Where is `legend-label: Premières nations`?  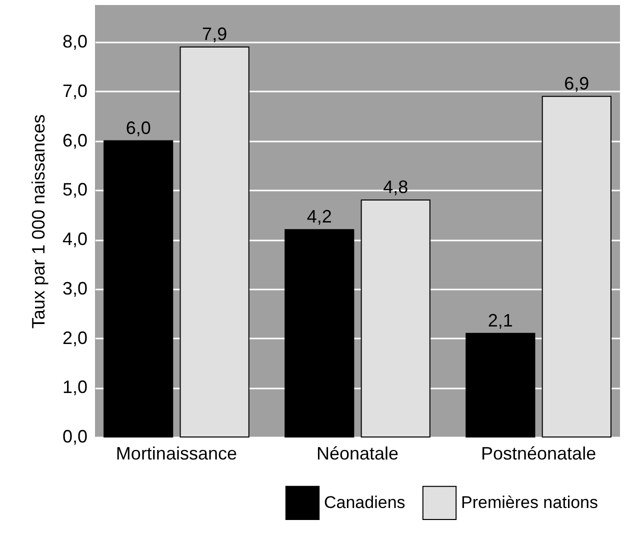 legend-label: Premières nations is located at coordinates (529, 502).